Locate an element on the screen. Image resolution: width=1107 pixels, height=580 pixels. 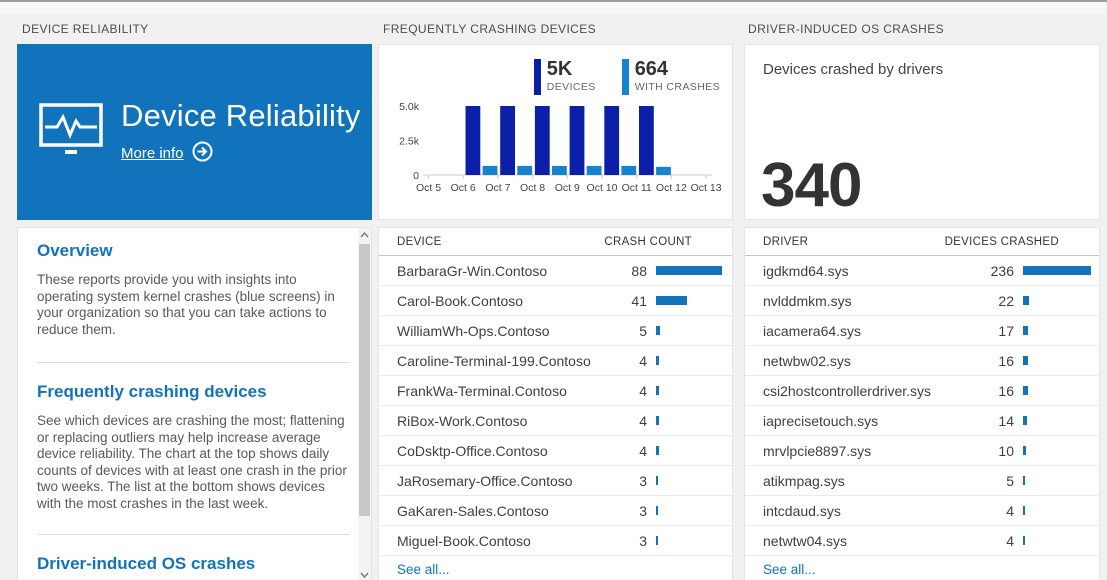
device-reliability-tile: Device Reliability More info is located at coordinates (194, 132).